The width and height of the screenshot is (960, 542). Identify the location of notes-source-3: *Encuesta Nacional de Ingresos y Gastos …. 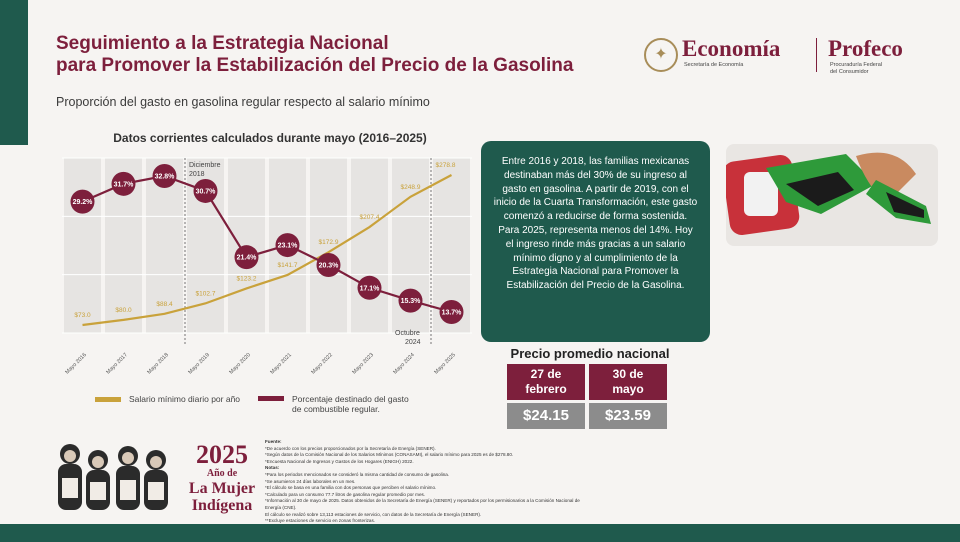
(339, 461).